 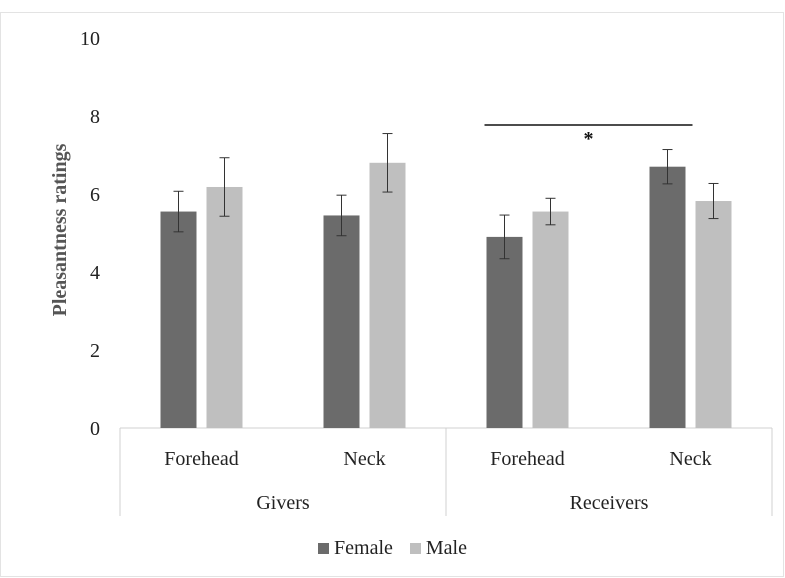 I want to click on y-tick-label: 2, so click(x=95, y=351).